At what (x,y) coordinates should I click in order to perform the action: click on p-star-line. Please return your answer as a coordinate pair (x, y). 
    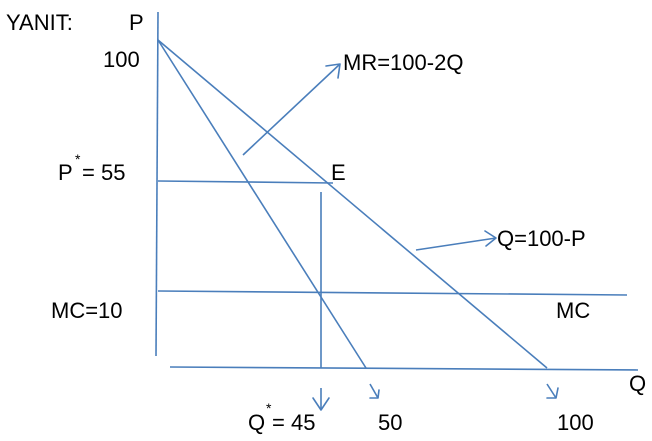
    Looking at the image, I should click on (245, 182).